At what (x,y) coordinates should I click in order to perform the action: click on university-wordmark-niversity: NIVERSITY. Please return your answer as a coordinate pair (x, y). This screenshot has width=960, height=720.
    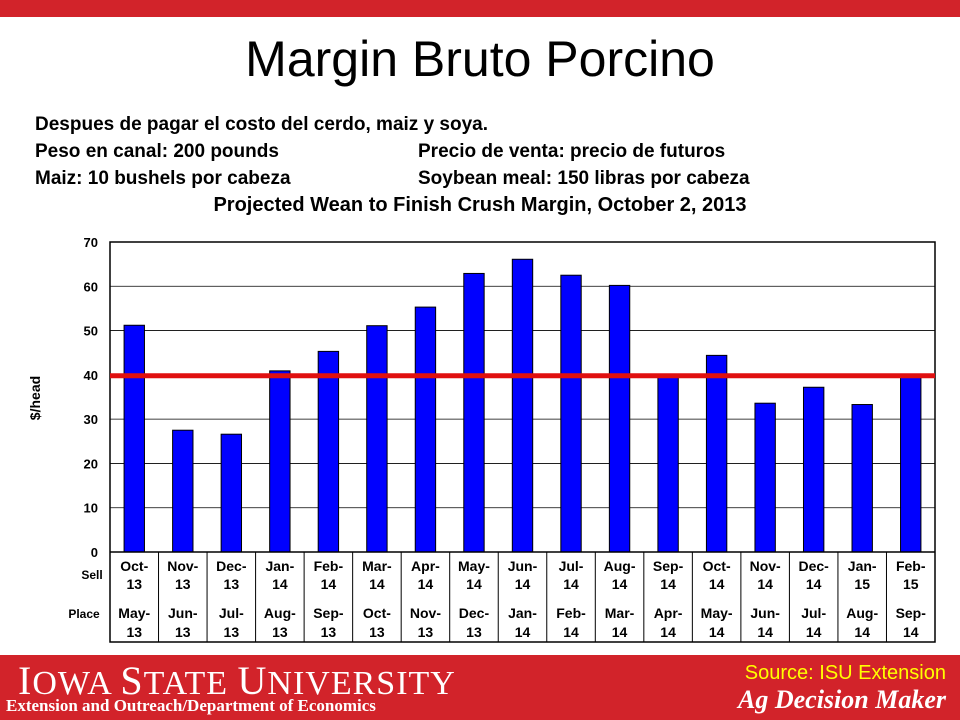
    Looking at the image, I should click on (361, 683).